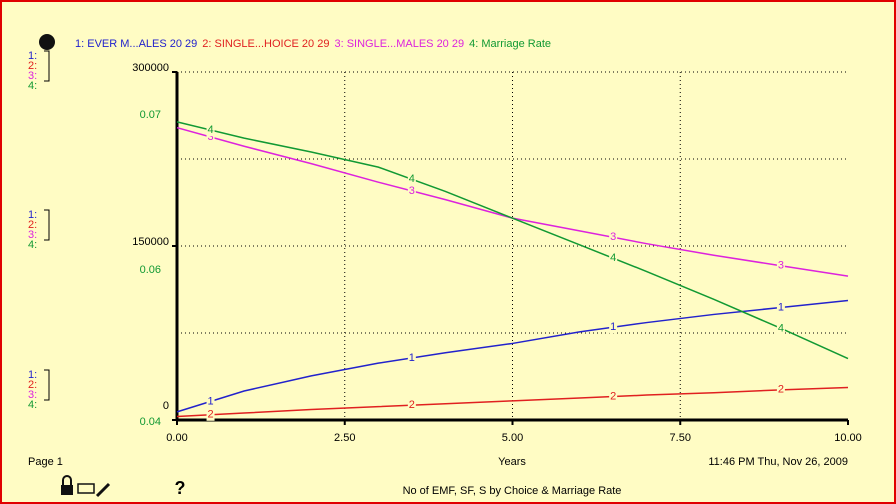 The height and width of the screenshot is (504, 896). I want to click on legend-entry: 1: EVER M...ALES 20 29, so click(136, 44).